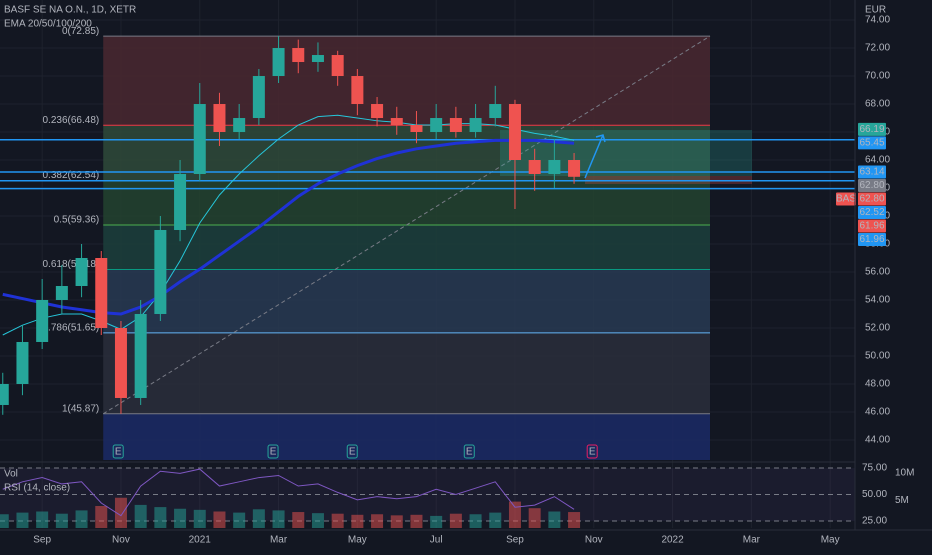 This screenshot has height=555, width=932. What do you see at coordinates (877, 412) in the screenshot?
I see `y-tick-label: 46.00` at bounding box center [877, 412].